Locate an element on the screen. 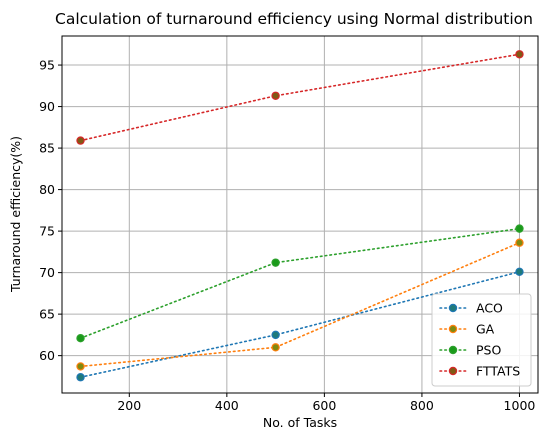 The width and height of the screenshot is (550, 439). legend-label: ACO is located at coordinates (489, 308).